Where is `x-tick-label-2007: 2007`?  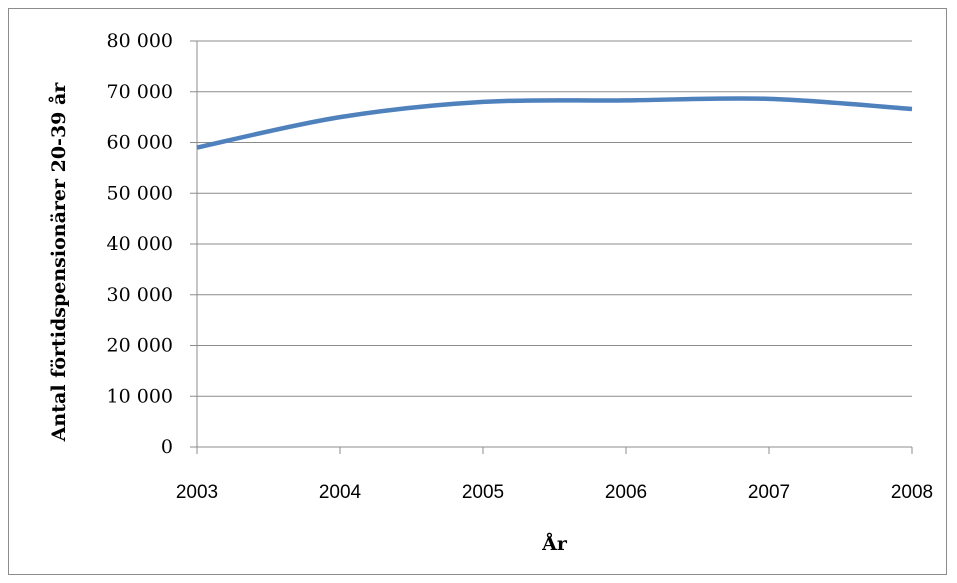
x-tick-label-2007: 2007 is located at coordinates (769, 492).